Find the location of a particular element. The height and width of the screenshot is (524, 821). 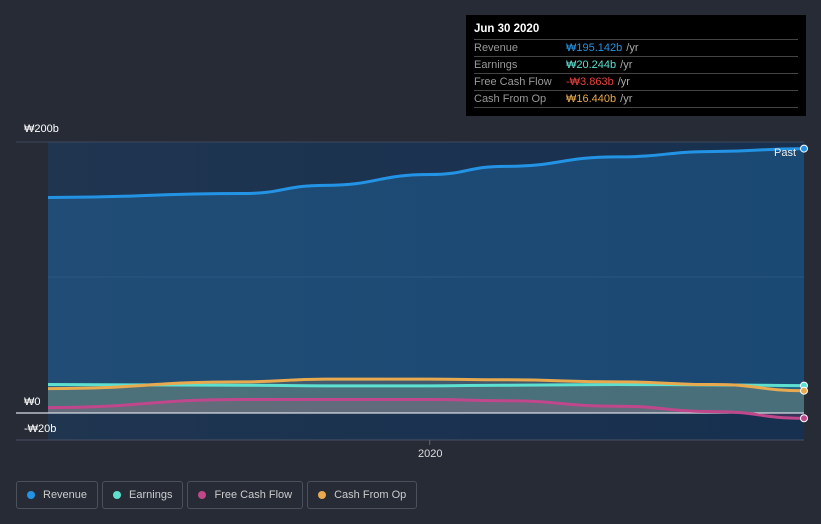

tooltip-value: ₩195.142b is located at coordinates (594, 48).